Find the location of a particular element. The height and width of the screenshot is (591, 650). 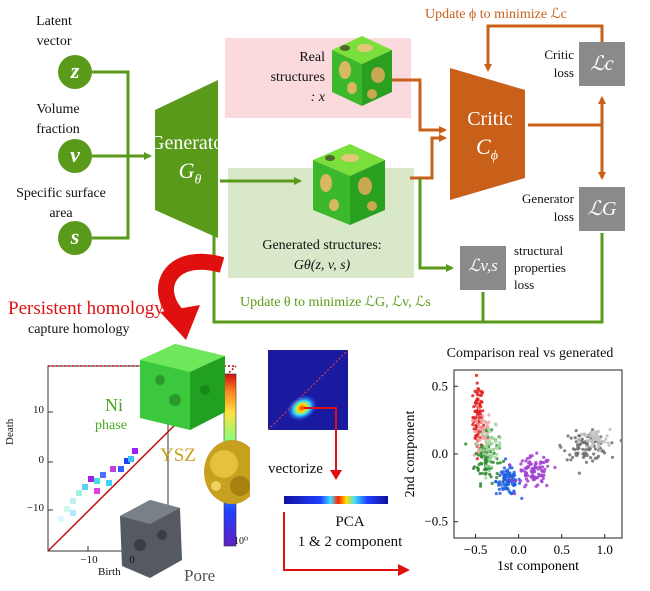

y-tick-label: 0.5 is located at coordinates (440, 385).